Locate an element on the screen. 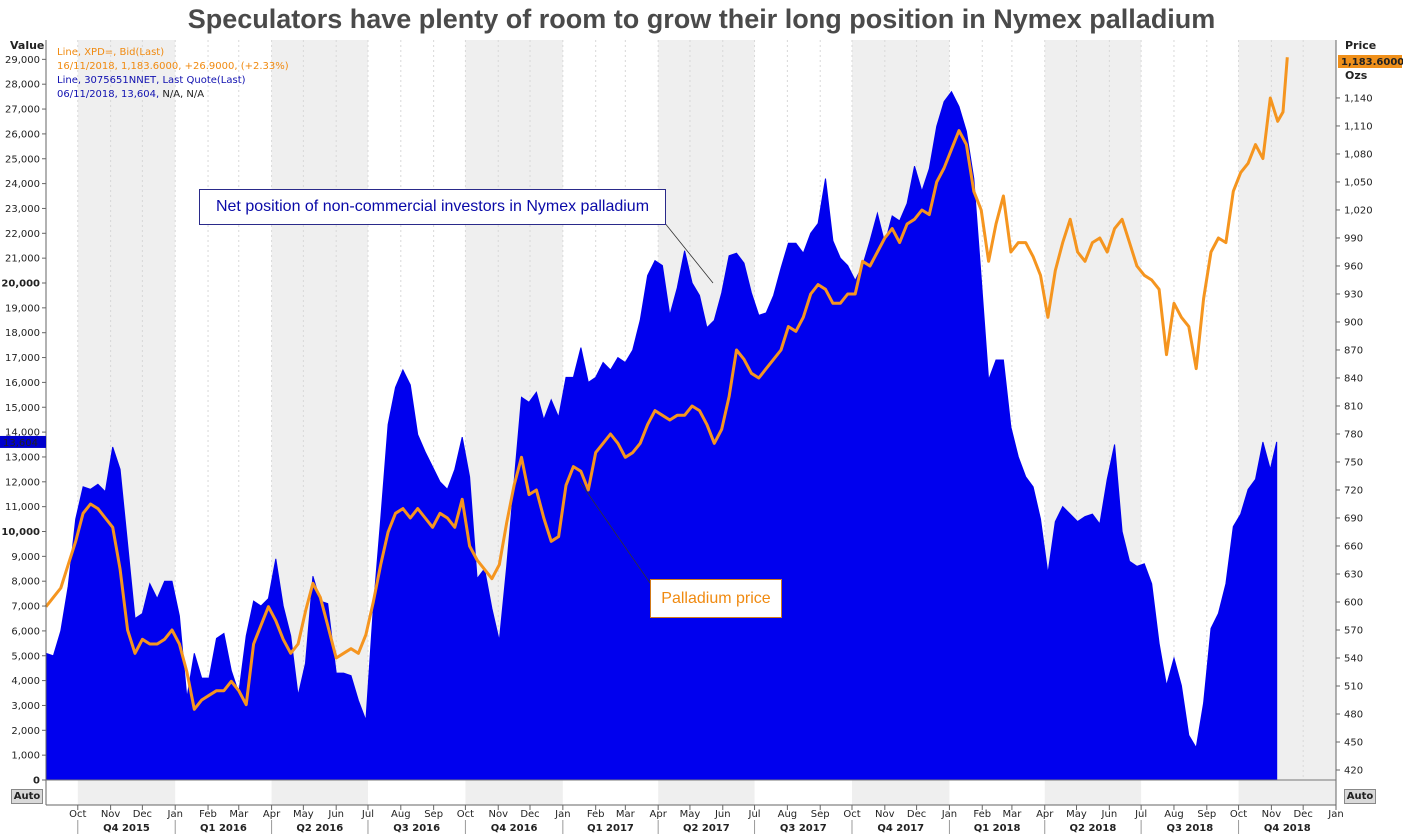  left-tick-label: 4,000 is located at coordinates (25, 681).